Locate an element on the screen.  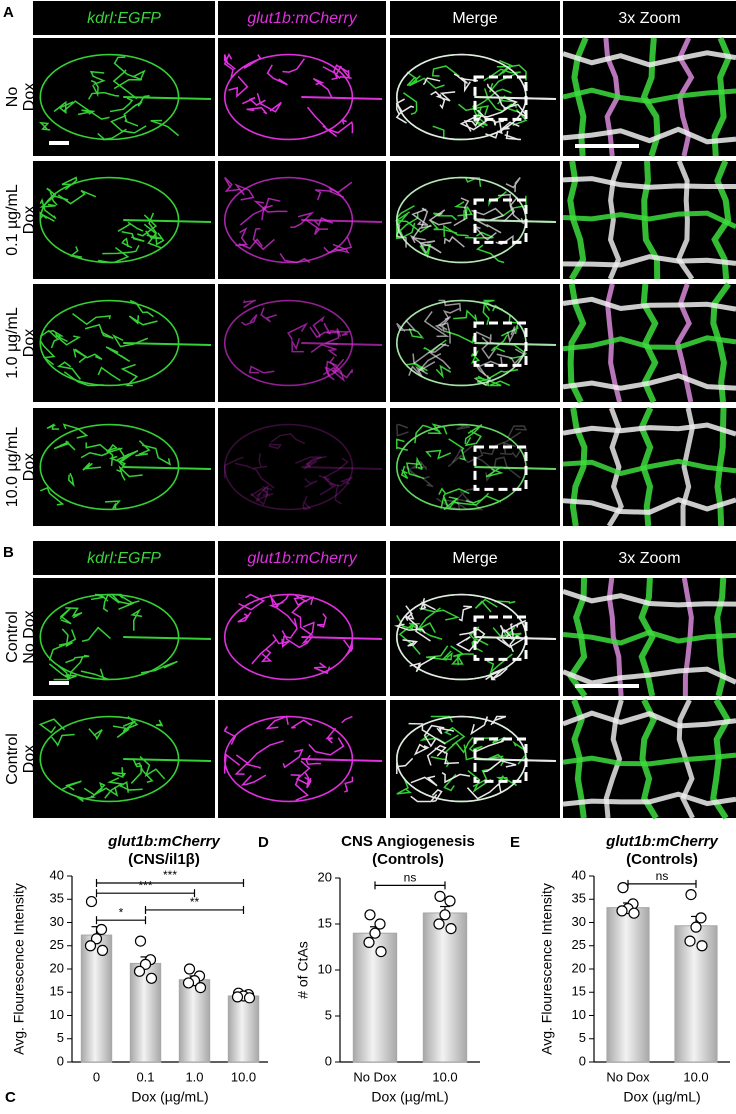
x-axis-label: Dox (µg/mL) is located at coordinates (409, 1097).